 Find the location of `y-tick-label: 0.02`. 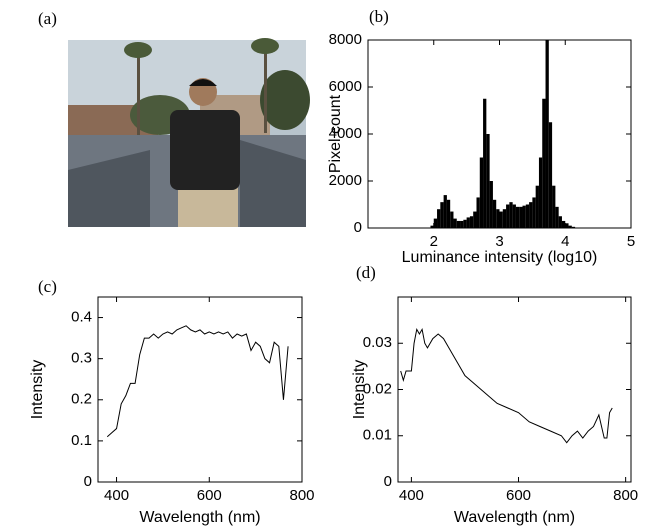

y-tick-label: 0.02 is located at coordinates (377, 388).